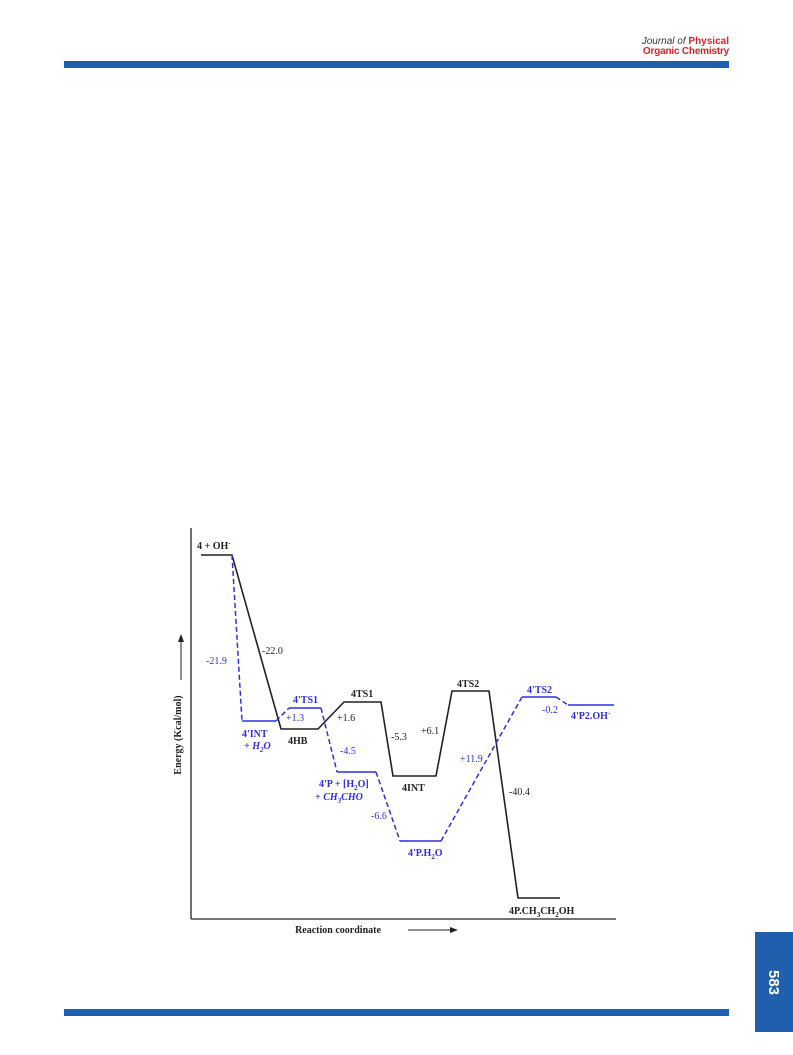 The width and height of the screenshot is (793, 1055). Describe the element at coordinates (471, 759) in the screenshot. I see `blue-step-5: +11.9` at that location.